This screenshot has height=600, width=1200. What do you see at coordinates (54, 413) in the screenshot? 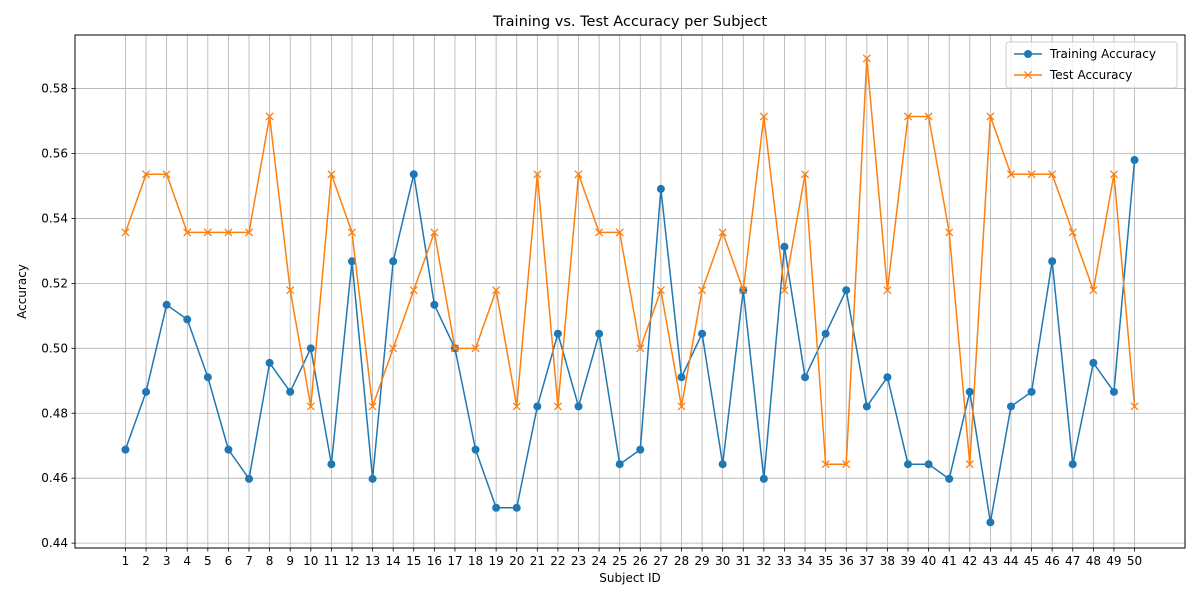
I see `y-tick-label: 0.48` at bounding box center [54, 413].